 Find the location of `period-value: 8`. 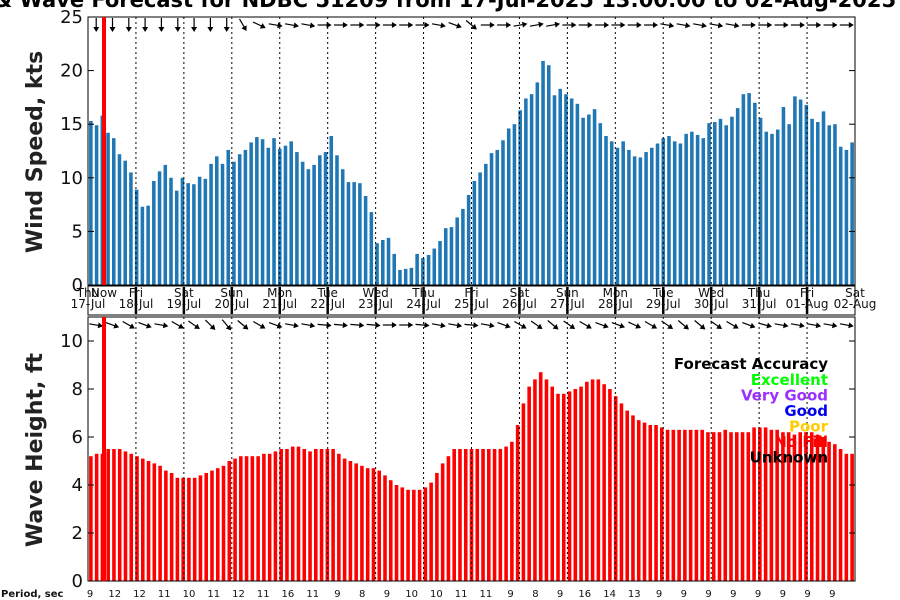

period-value: 8 is located at coordinates (535, 594).